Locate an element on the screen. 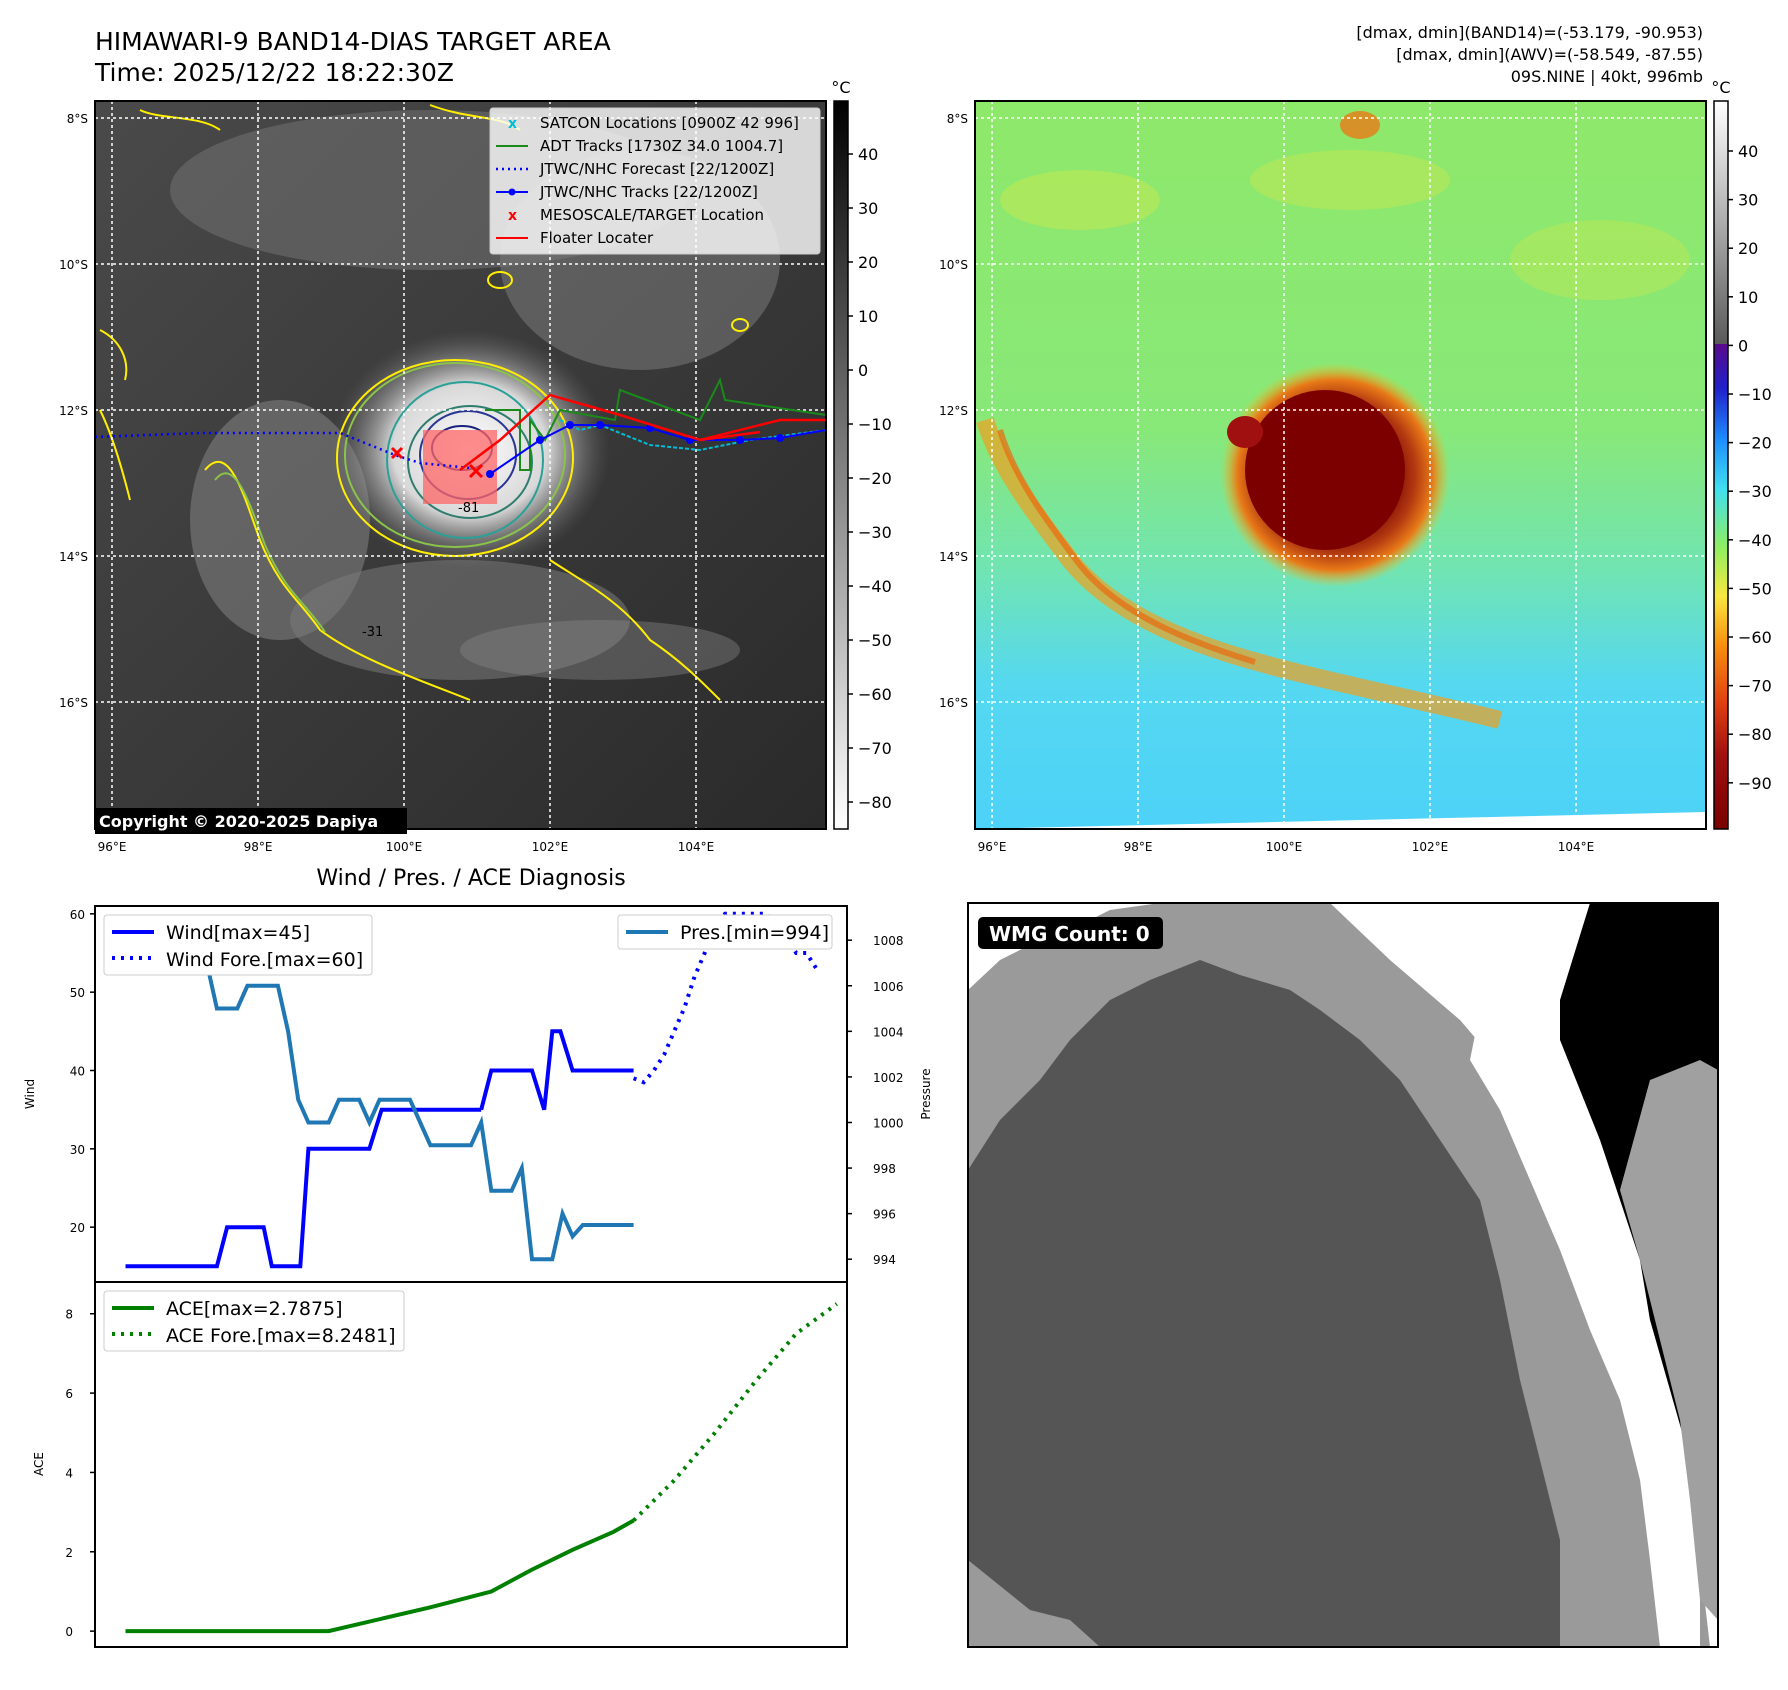  wind-ytick-label: 40 is located at coordinates (77, 1072).